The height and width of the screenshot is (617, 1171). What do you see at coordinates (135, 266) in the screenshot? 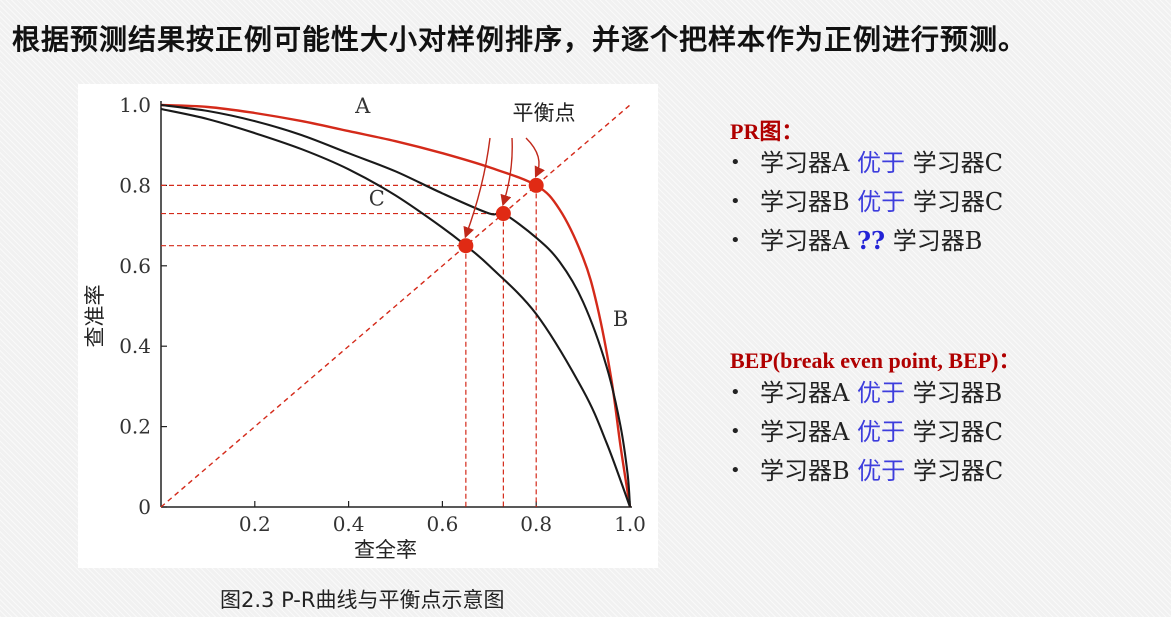
I see `y-tick-label: 0.6` at bounding box center [135, 266].